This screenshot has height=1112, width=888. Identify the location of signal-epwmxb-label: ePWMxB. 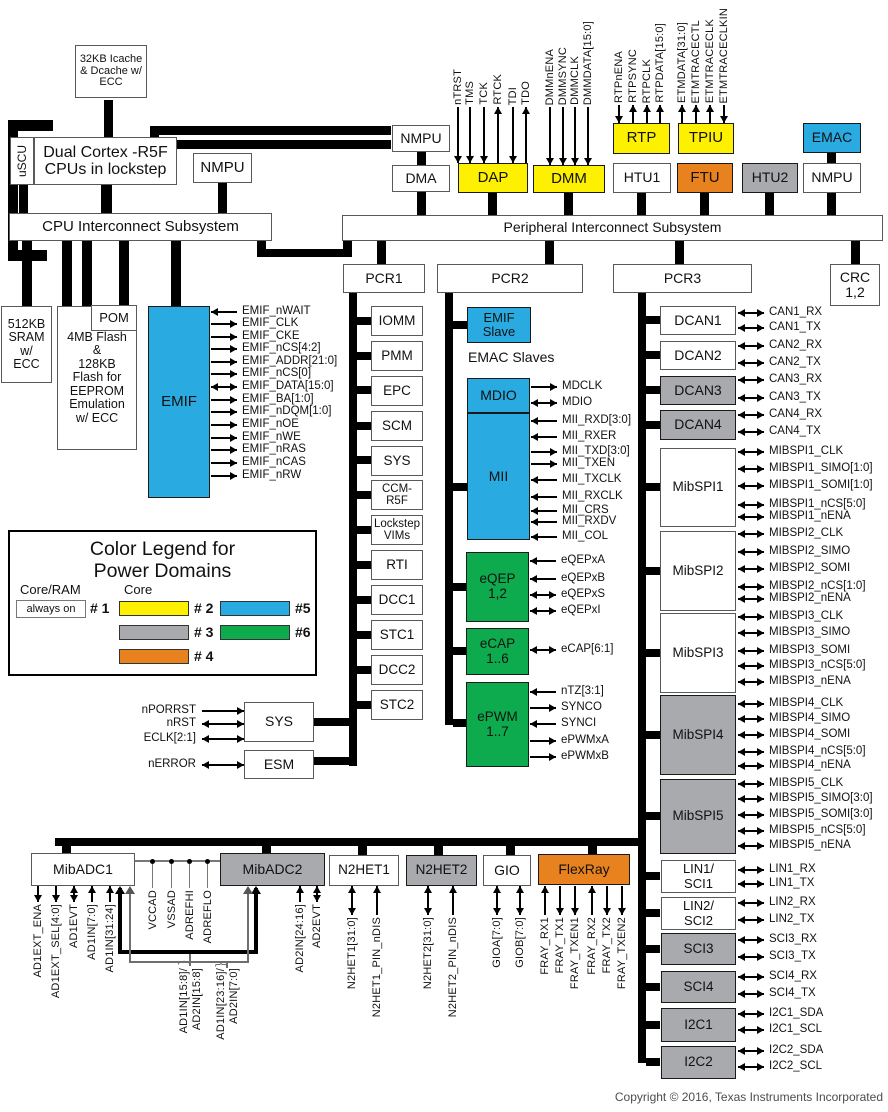
(585, 756).